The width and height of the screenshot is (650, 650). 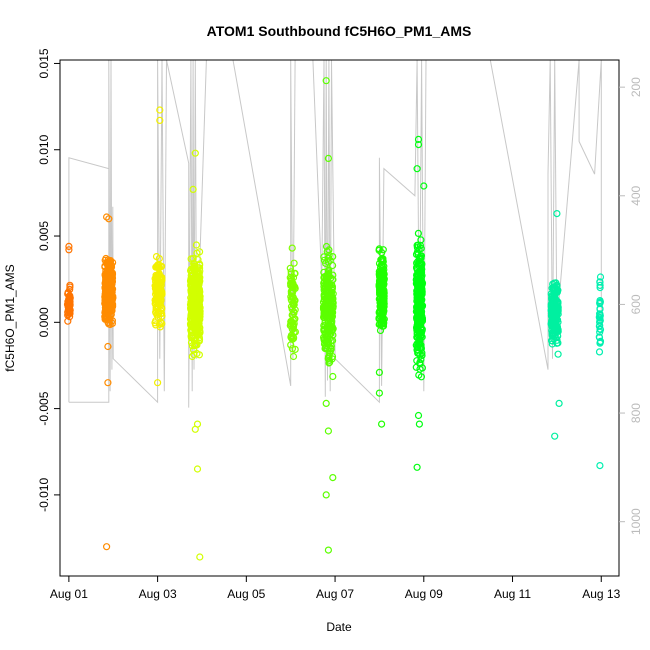 What do you see at coordinates (44, 63) in the screenshot?
I see `y-tick-label: 0.015` at bounding box center [44, 63].